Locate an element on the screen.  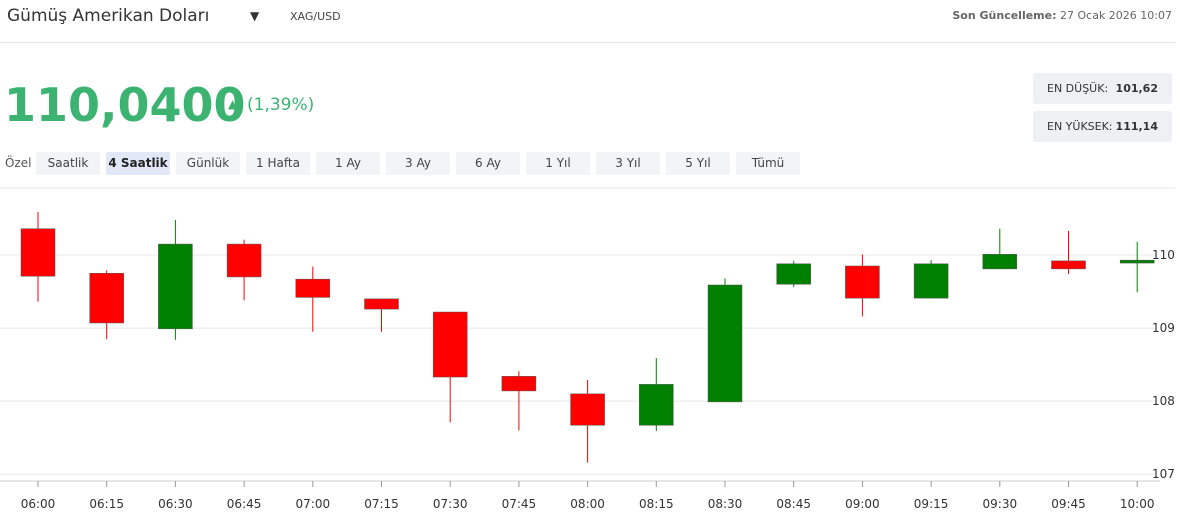
x-tick-label: 08:30 is located at coordinates (725, 504).